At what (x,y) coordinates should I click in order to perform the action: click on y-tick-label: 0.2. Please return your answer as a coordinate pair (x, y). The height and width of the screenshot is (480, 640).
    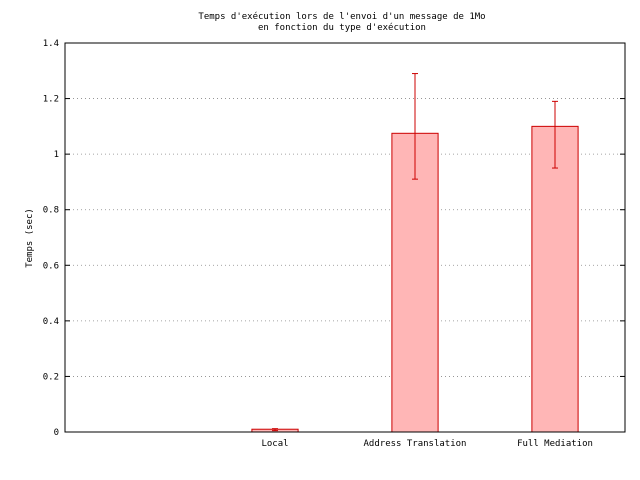
    Looking at the image, I should click on (51, 377).